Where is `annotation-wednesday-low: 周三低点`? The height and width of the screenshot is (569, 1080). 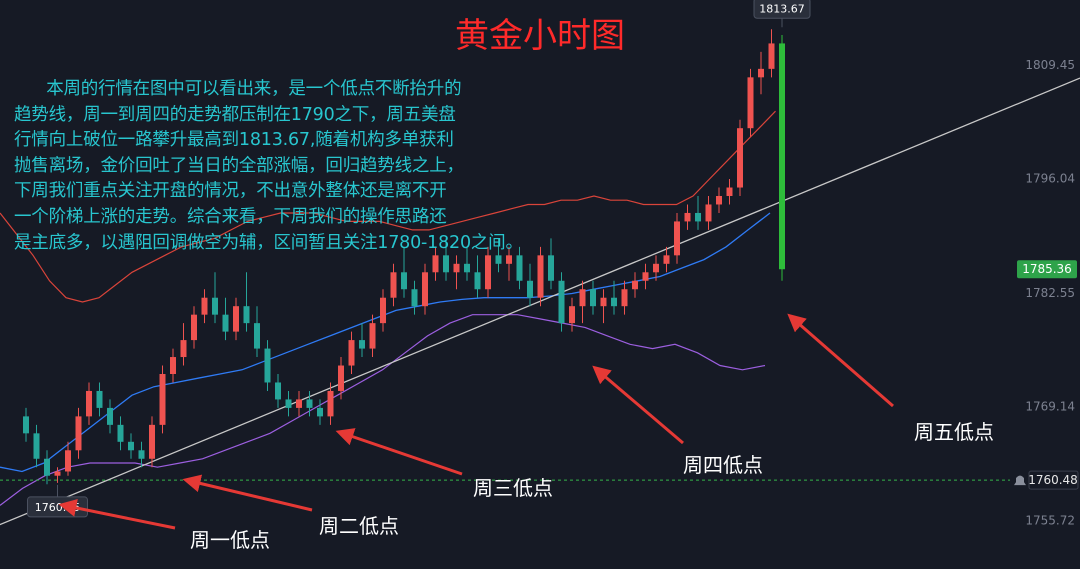
annotation-wednesday-low: 周三低点 is located at coordinates (513, 488).